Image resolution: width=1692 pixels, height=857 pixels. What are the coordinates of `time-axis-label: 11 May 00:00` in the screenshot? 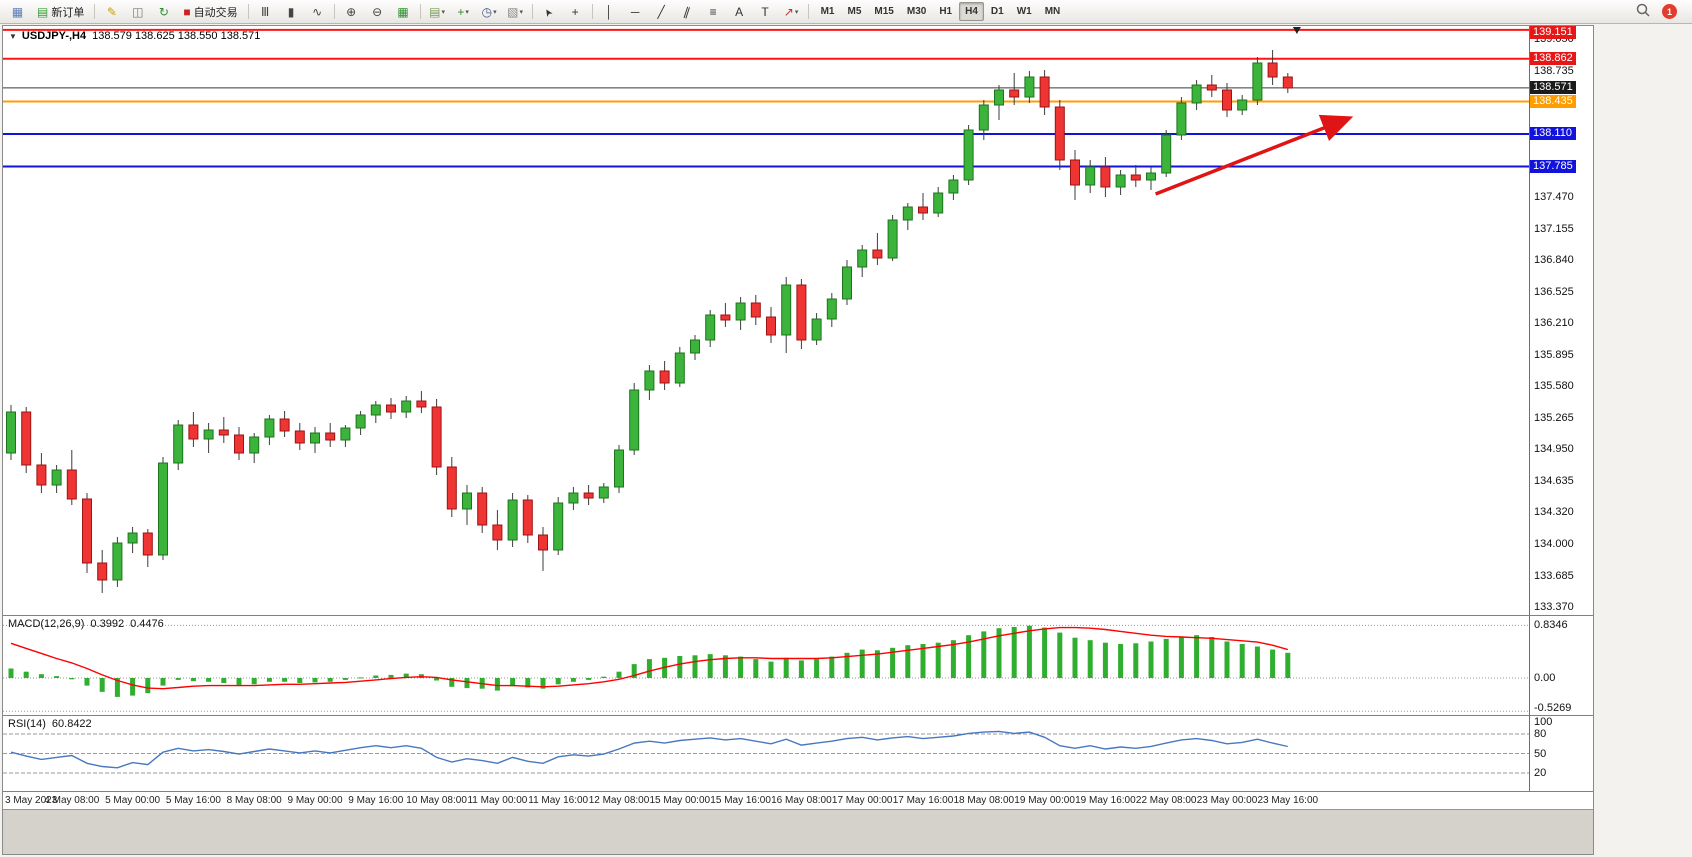 It's located at (497, 800).